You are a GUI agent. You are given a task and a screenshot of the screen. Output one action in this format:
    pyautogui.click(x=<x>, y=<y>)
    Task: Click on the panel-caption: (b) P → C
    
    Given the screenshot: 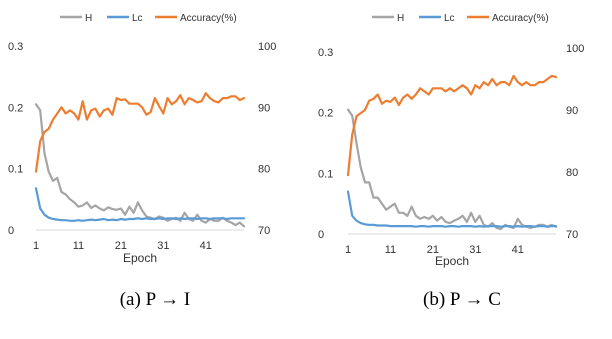 What is the action you would take?
    pyautogui.click(x=462, y=299)
    